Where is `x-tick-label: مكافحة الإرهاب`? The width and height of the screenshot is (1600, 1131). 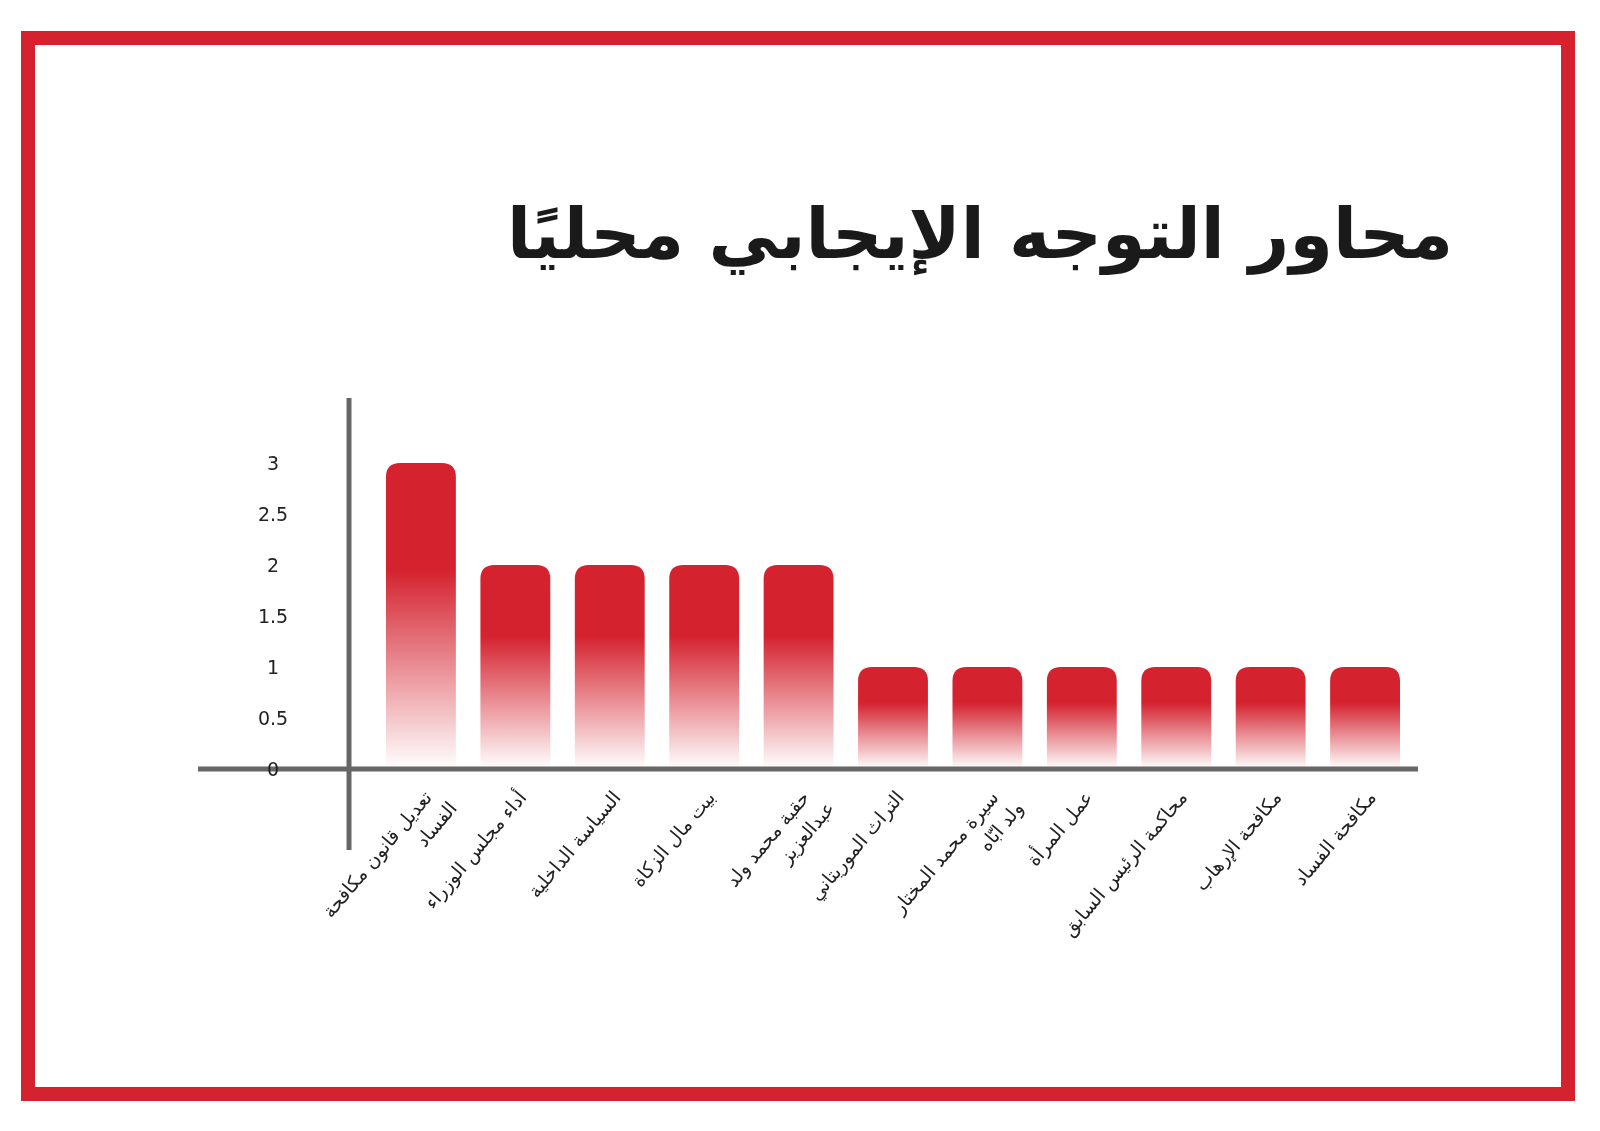
x-tick-label: مكافحة الإرهاب is located at coordinates (1238, 841).